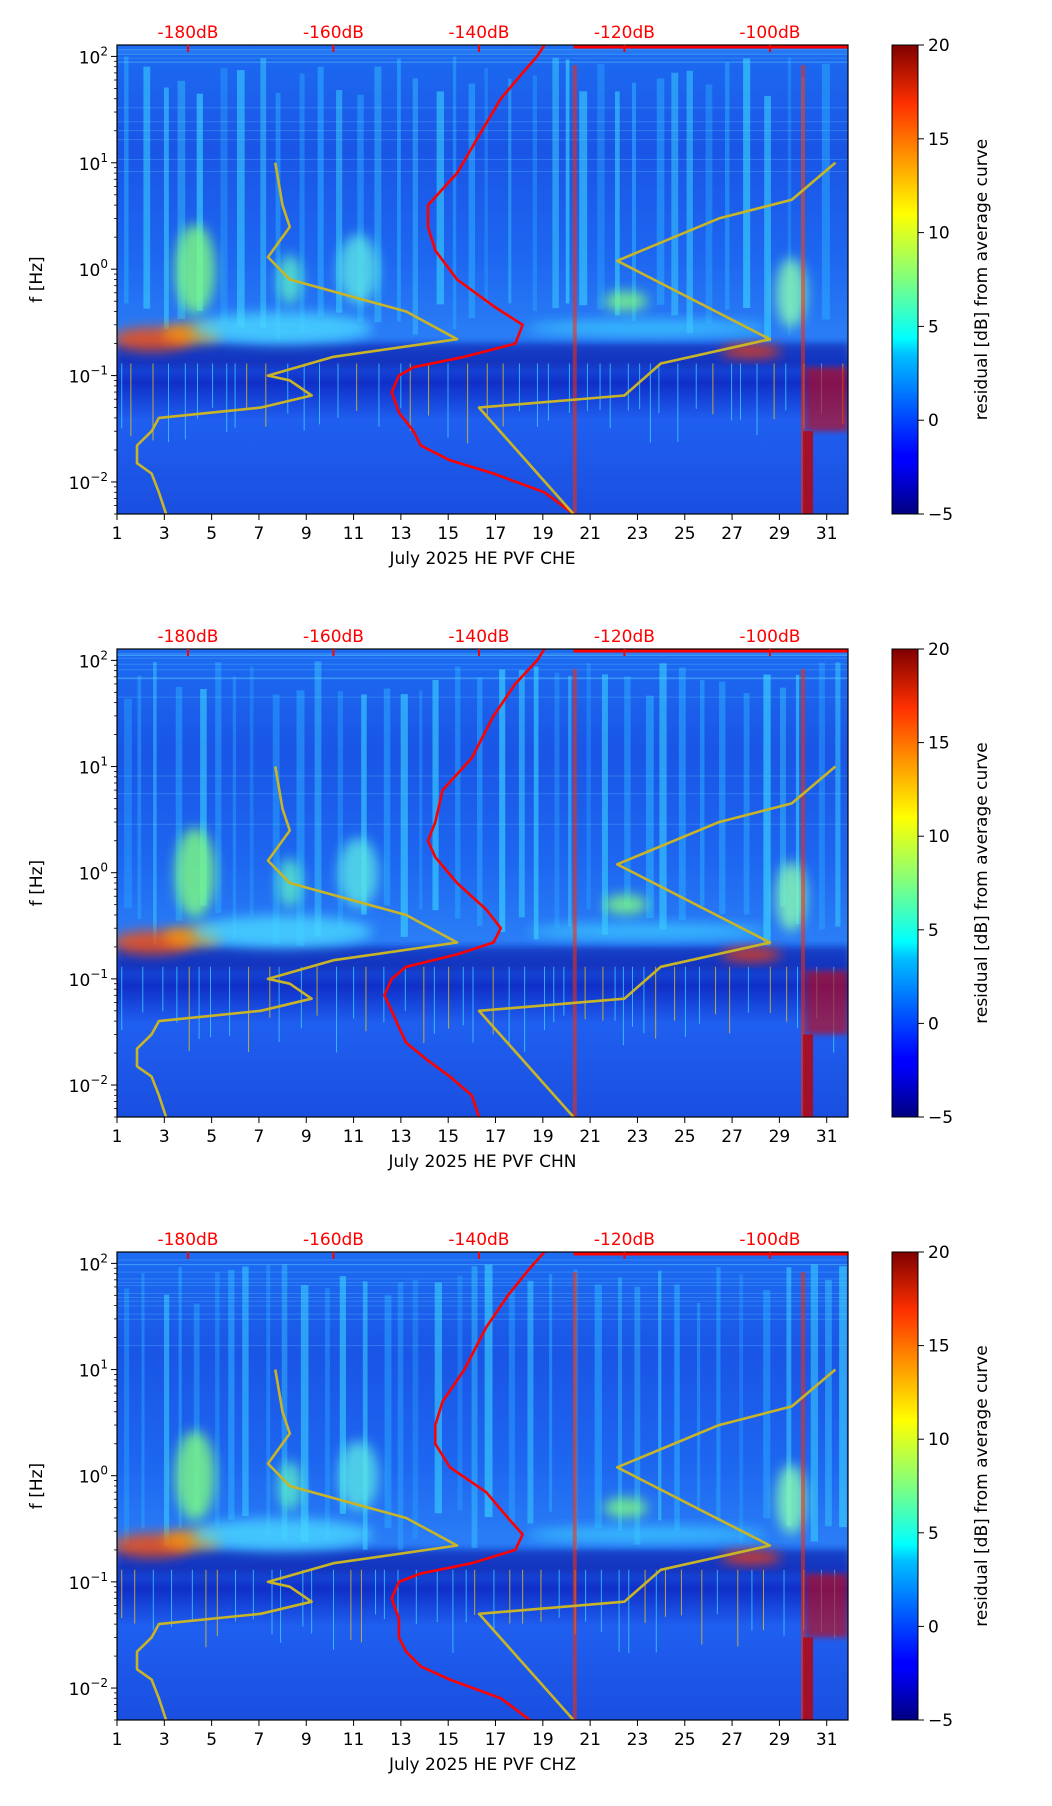  I want to click on x-axis-label: July 2025 HE PVF CHN, so click(481, 1162).